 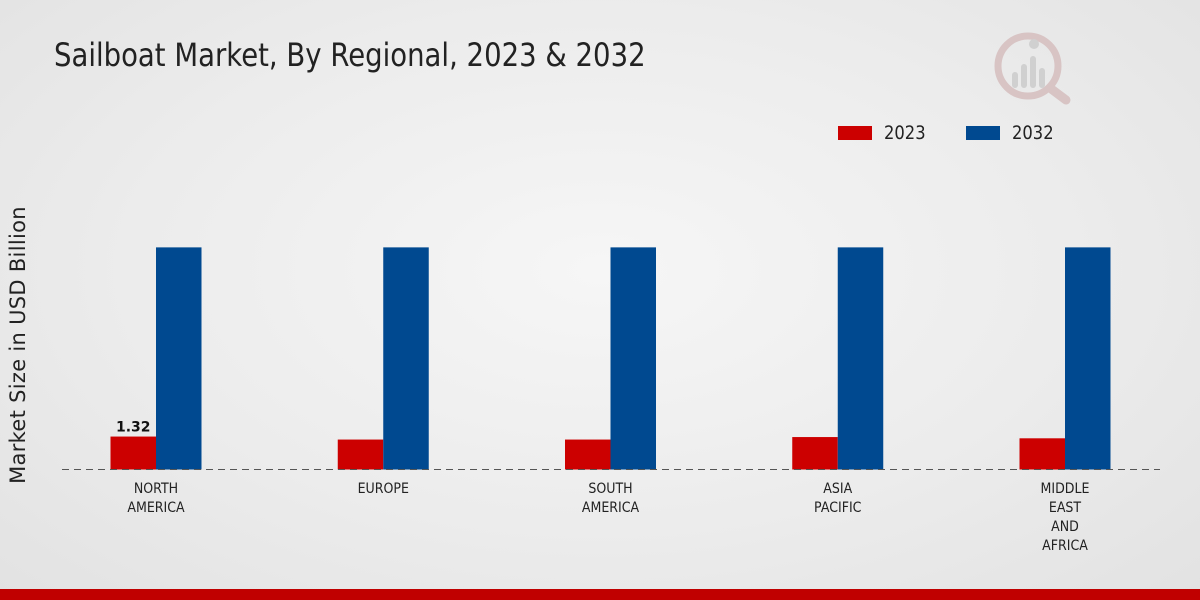 I want to click on x-tick-label-0-0: NORTH, so click(x=156, y=489).